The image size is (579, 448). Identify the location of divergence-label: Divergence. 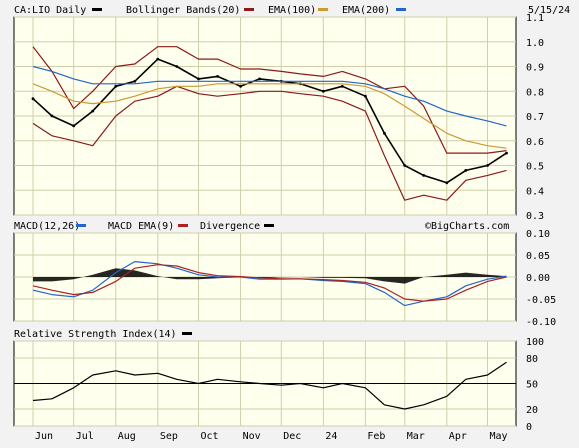
(230, 226).